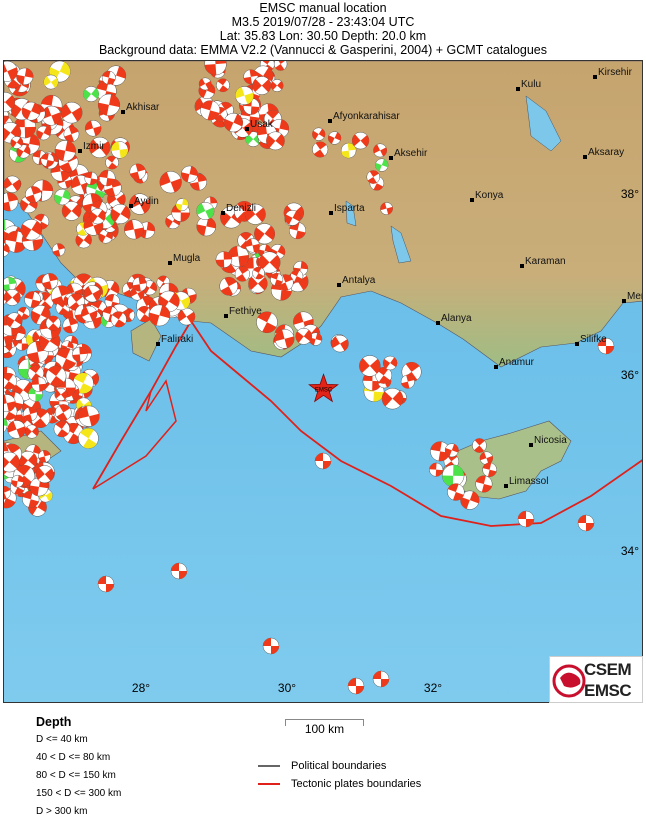 The height and width of the screenshot is (824, 646). I want to click on epicenter-marker: EMSC, so click(323, 388).